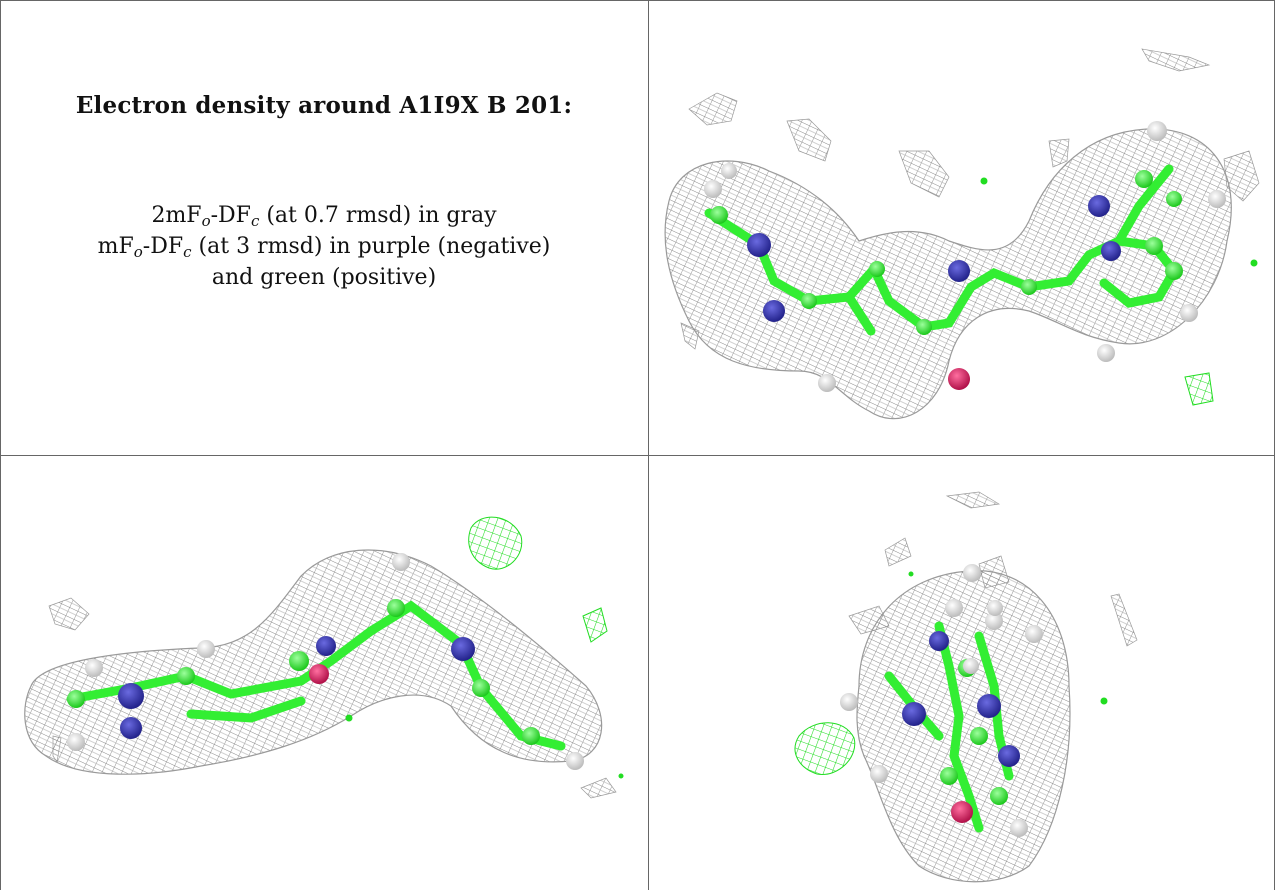 This screenshot has height=890, width=1275. I want to click on grid-left-border, so click(0, 445).